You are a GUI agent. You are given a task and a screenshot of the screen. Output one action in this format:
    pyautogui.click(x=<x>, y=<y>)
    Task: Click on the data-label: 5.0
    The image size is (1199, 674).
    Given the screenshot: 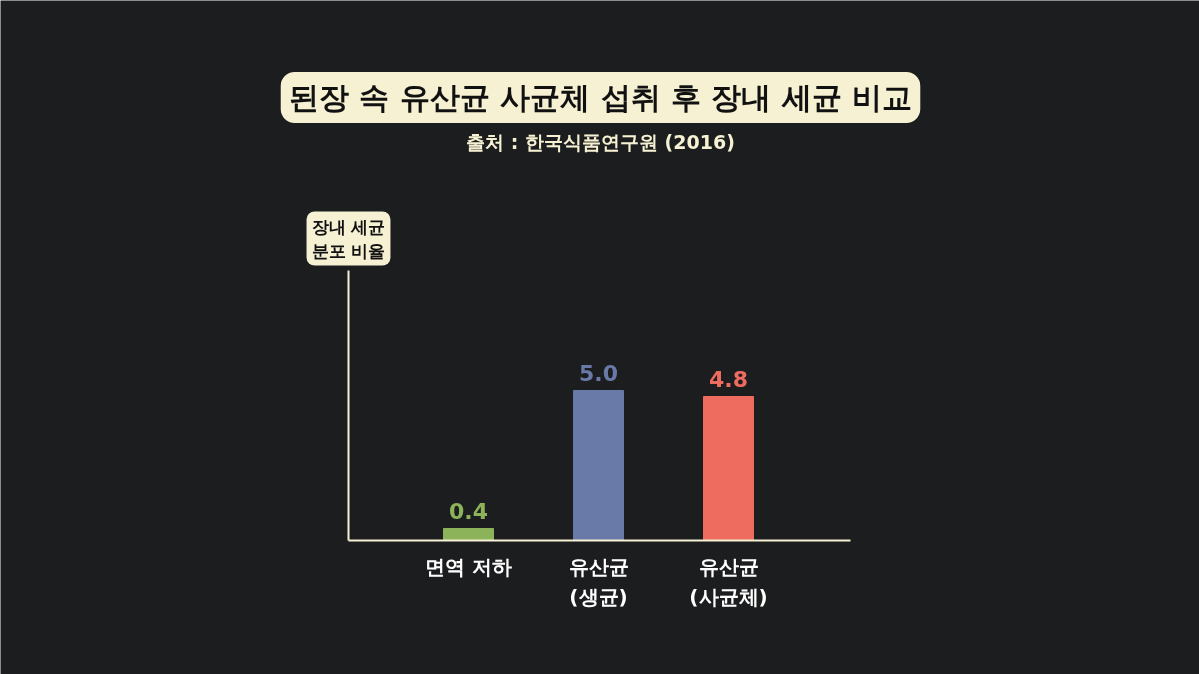 What is the action you would take?
    pyautogui.click(x=598, y=373)
    